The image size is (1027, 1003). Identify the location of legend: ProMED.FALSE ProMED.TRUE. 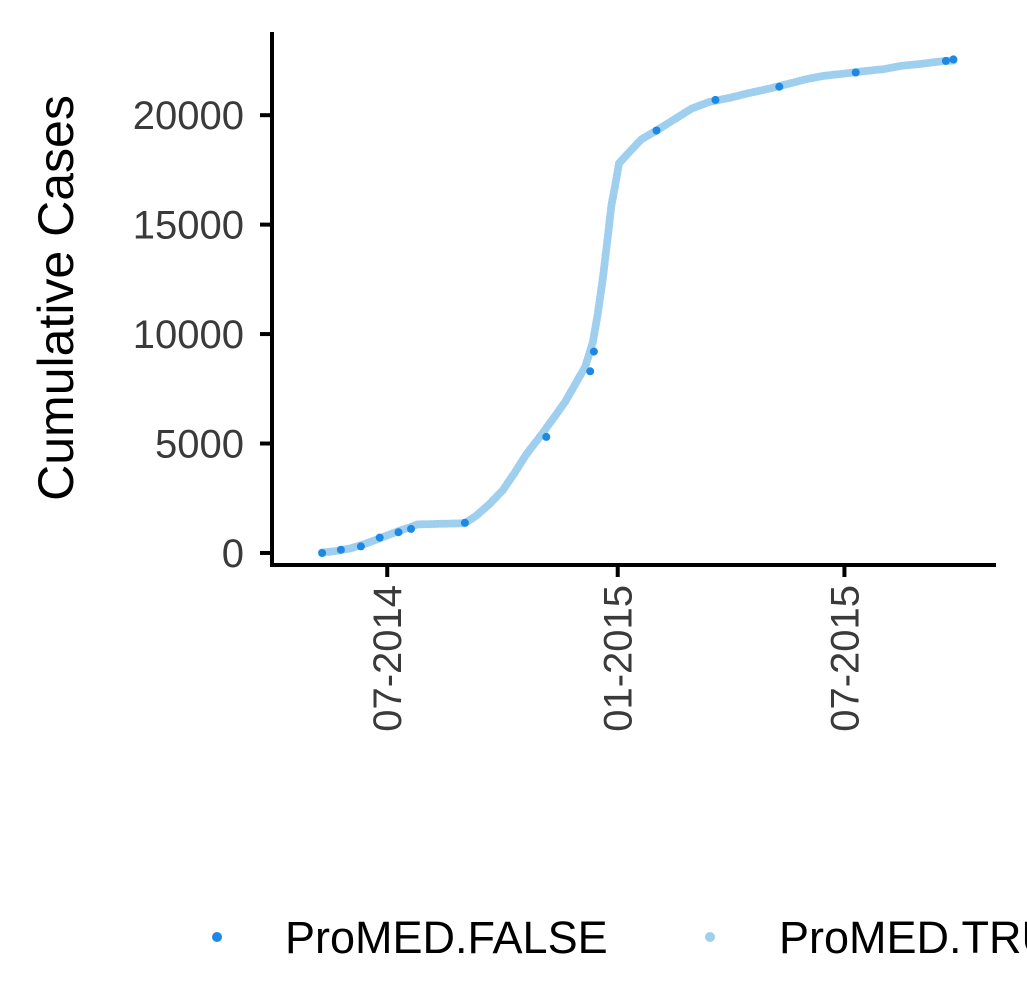
(619, 937).